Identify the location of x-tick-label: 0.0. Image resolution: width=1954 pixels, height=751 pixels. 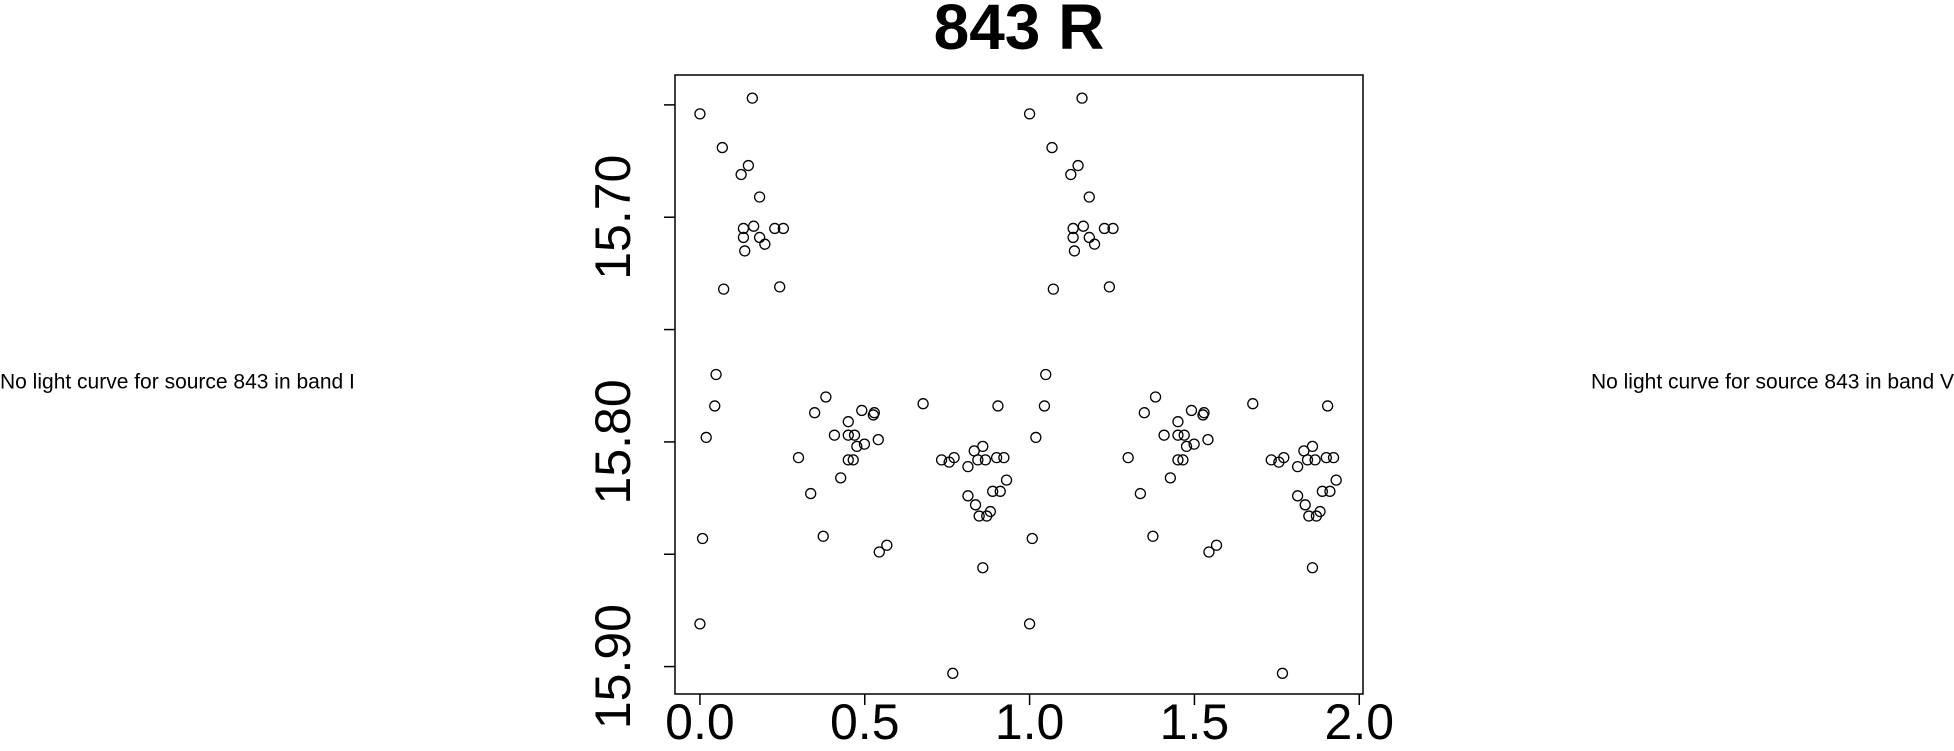
(700, 722).